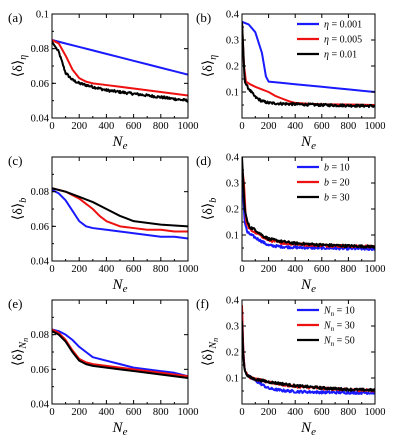  Describe the element at coordinates (345, 40) in the screenshot. I see `legend-value: = 0.005` at that location.